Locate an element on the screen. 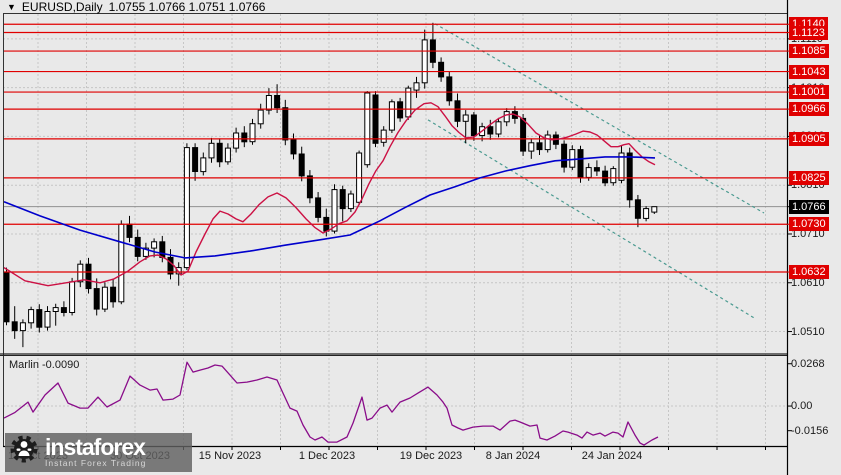  instaforex-logo-text: instaforex Instant Forex Trading is located at coordinates (96, 451).